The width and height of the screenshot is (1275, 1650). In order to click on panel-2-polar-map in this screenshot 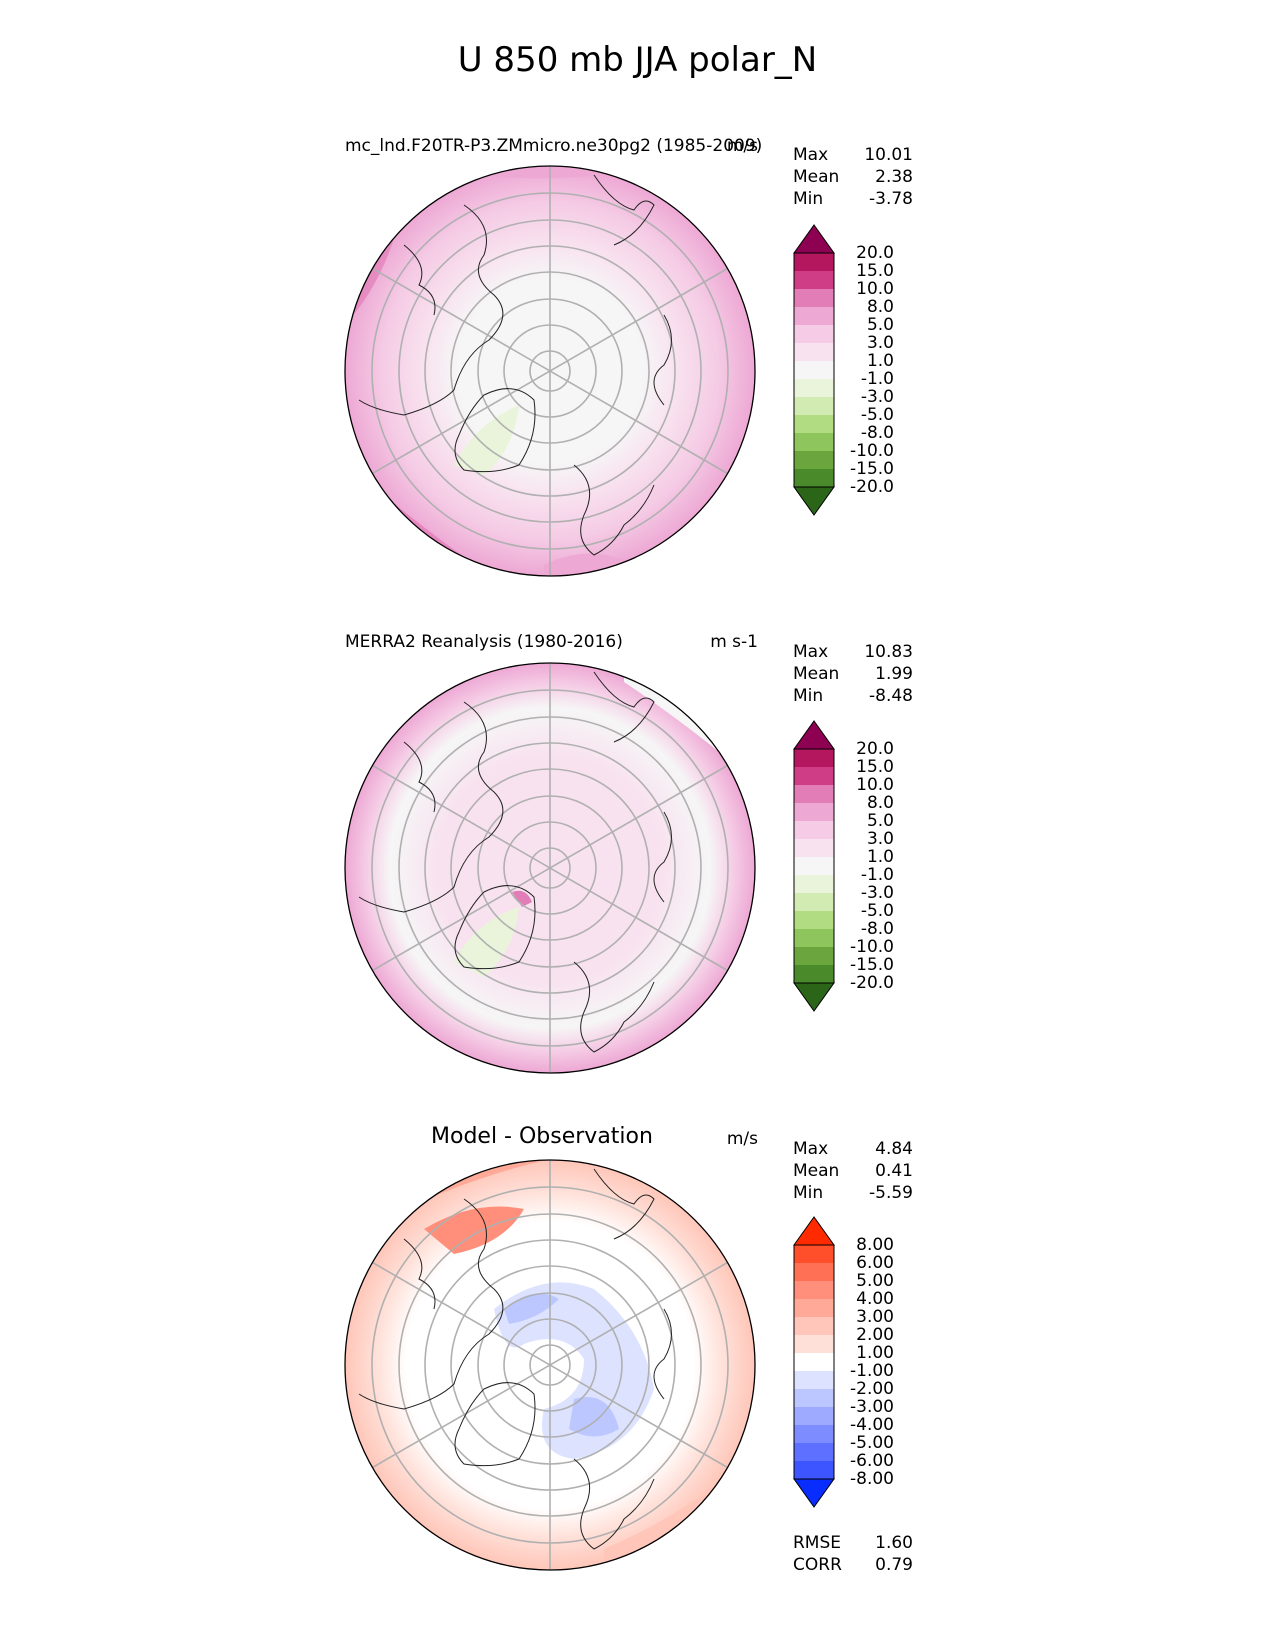, I will do `click(550, 868)`.